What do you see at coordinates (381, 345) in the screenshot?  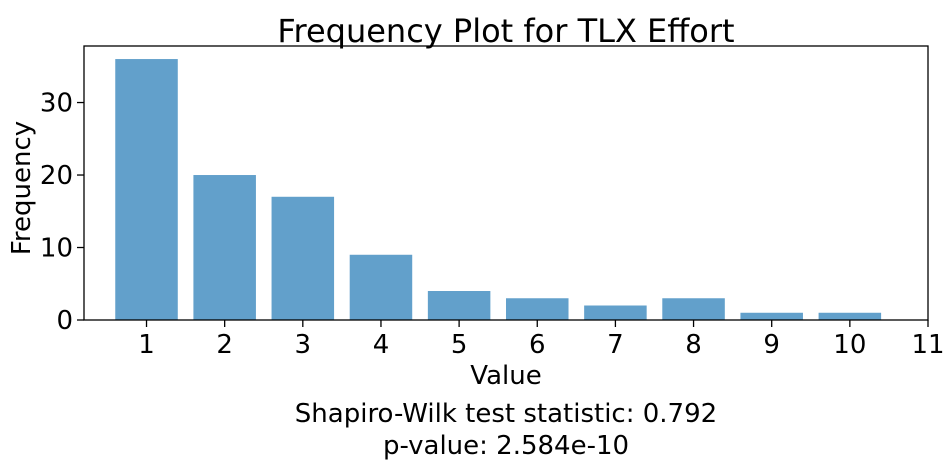 I see `x-tick-label: 4` at bounding box center [381, 345].